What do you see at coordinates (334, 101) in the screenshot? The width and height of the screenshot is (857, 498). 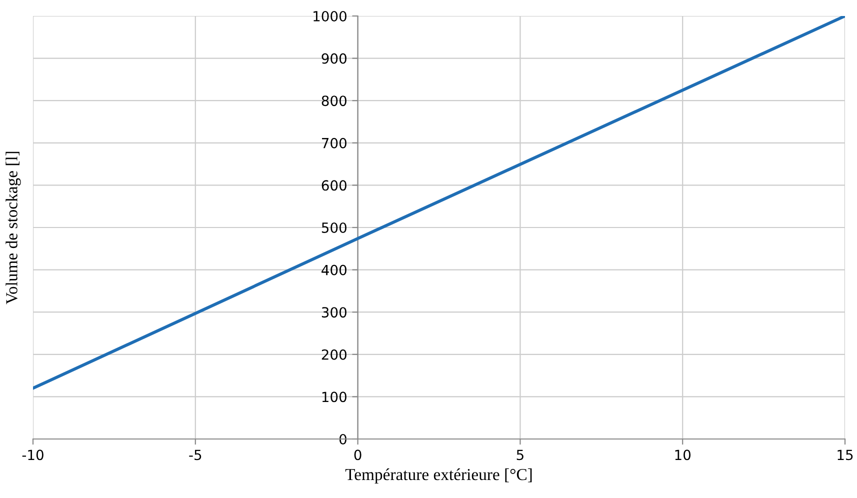 I see `y-tick-label: 800` at bounding box center [334, 101].